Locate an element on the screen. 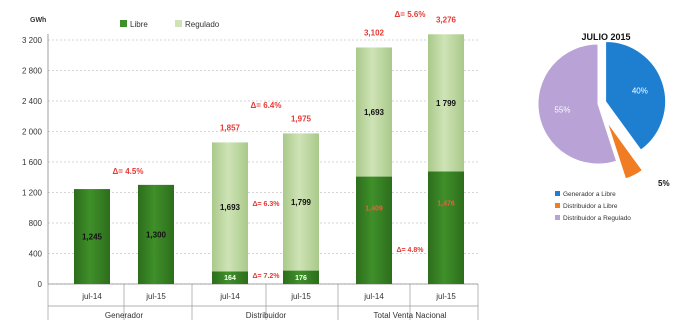  data-label-libre: 164 is located at coordinates (230, 278).